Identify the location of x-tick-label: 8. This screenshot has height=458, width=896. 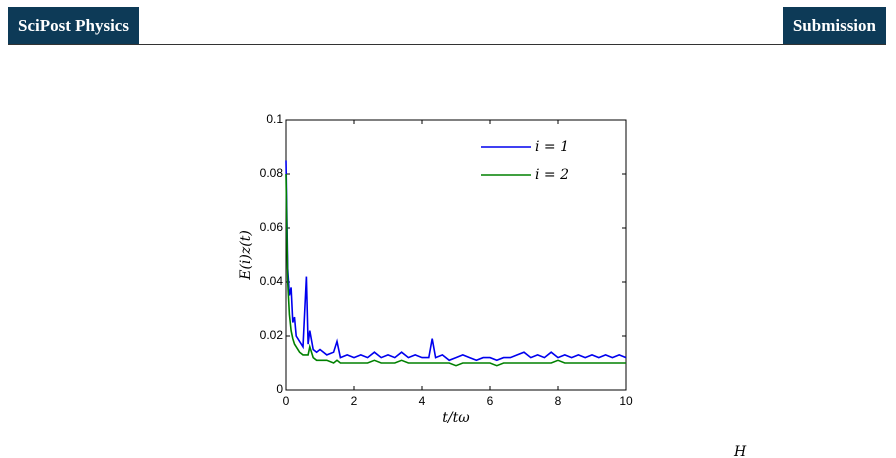
(558, 401).